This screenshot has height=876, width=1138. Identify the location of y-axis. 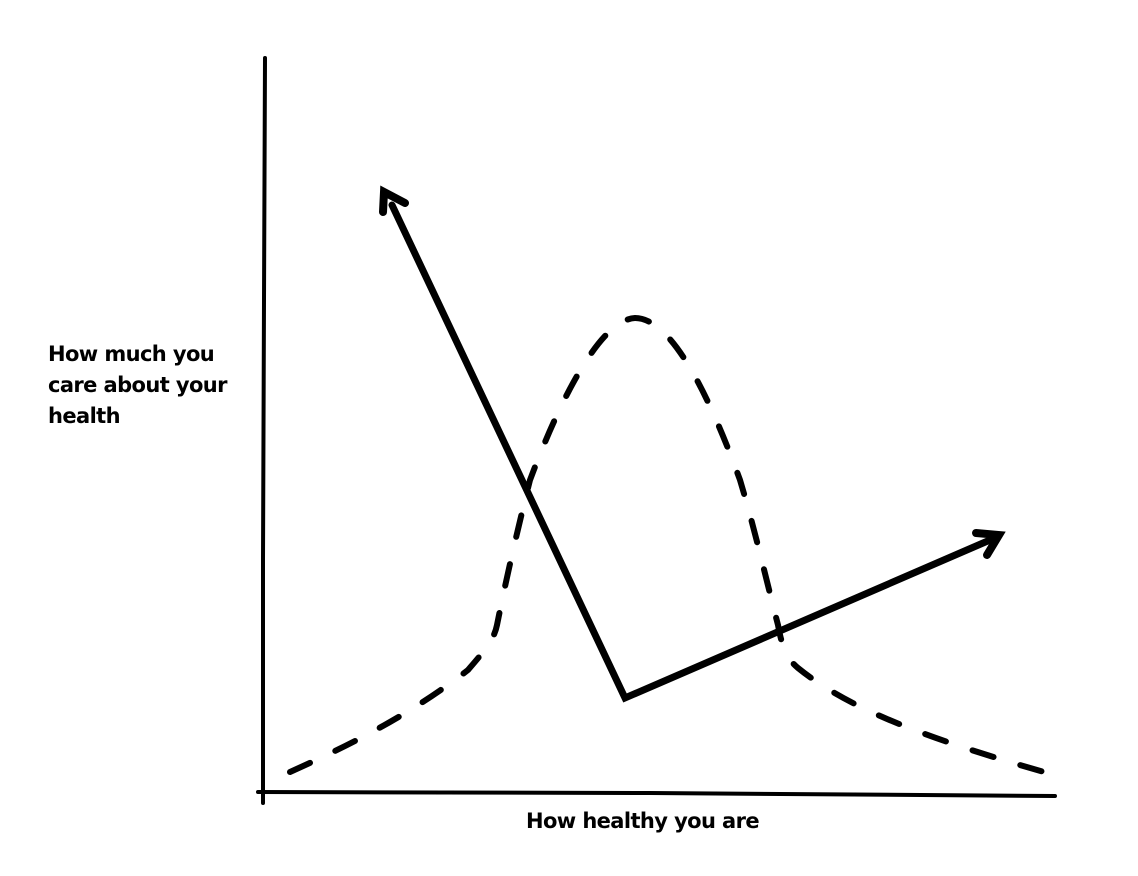
(264, 430).